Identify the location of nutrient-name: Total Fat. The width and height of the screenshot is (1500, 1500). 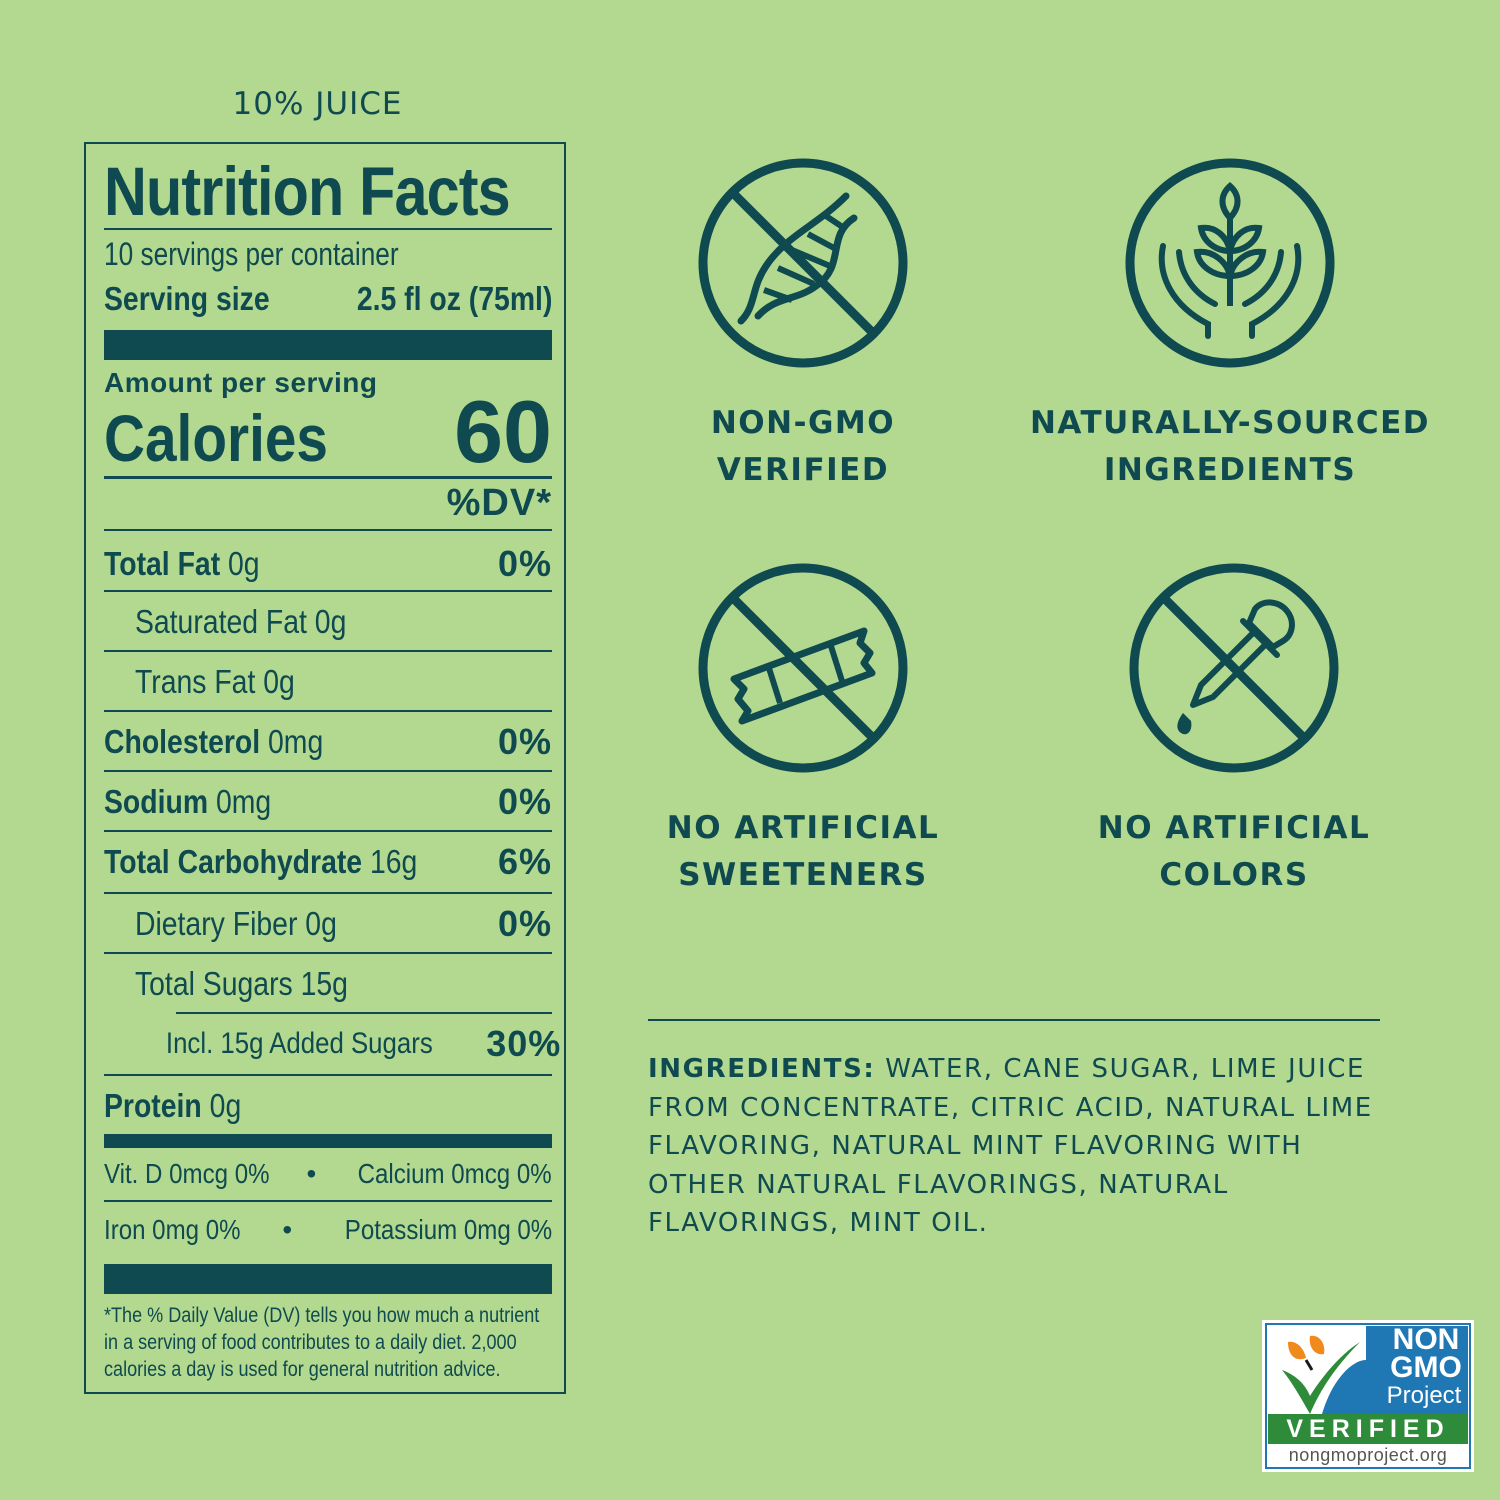
(162, 563).